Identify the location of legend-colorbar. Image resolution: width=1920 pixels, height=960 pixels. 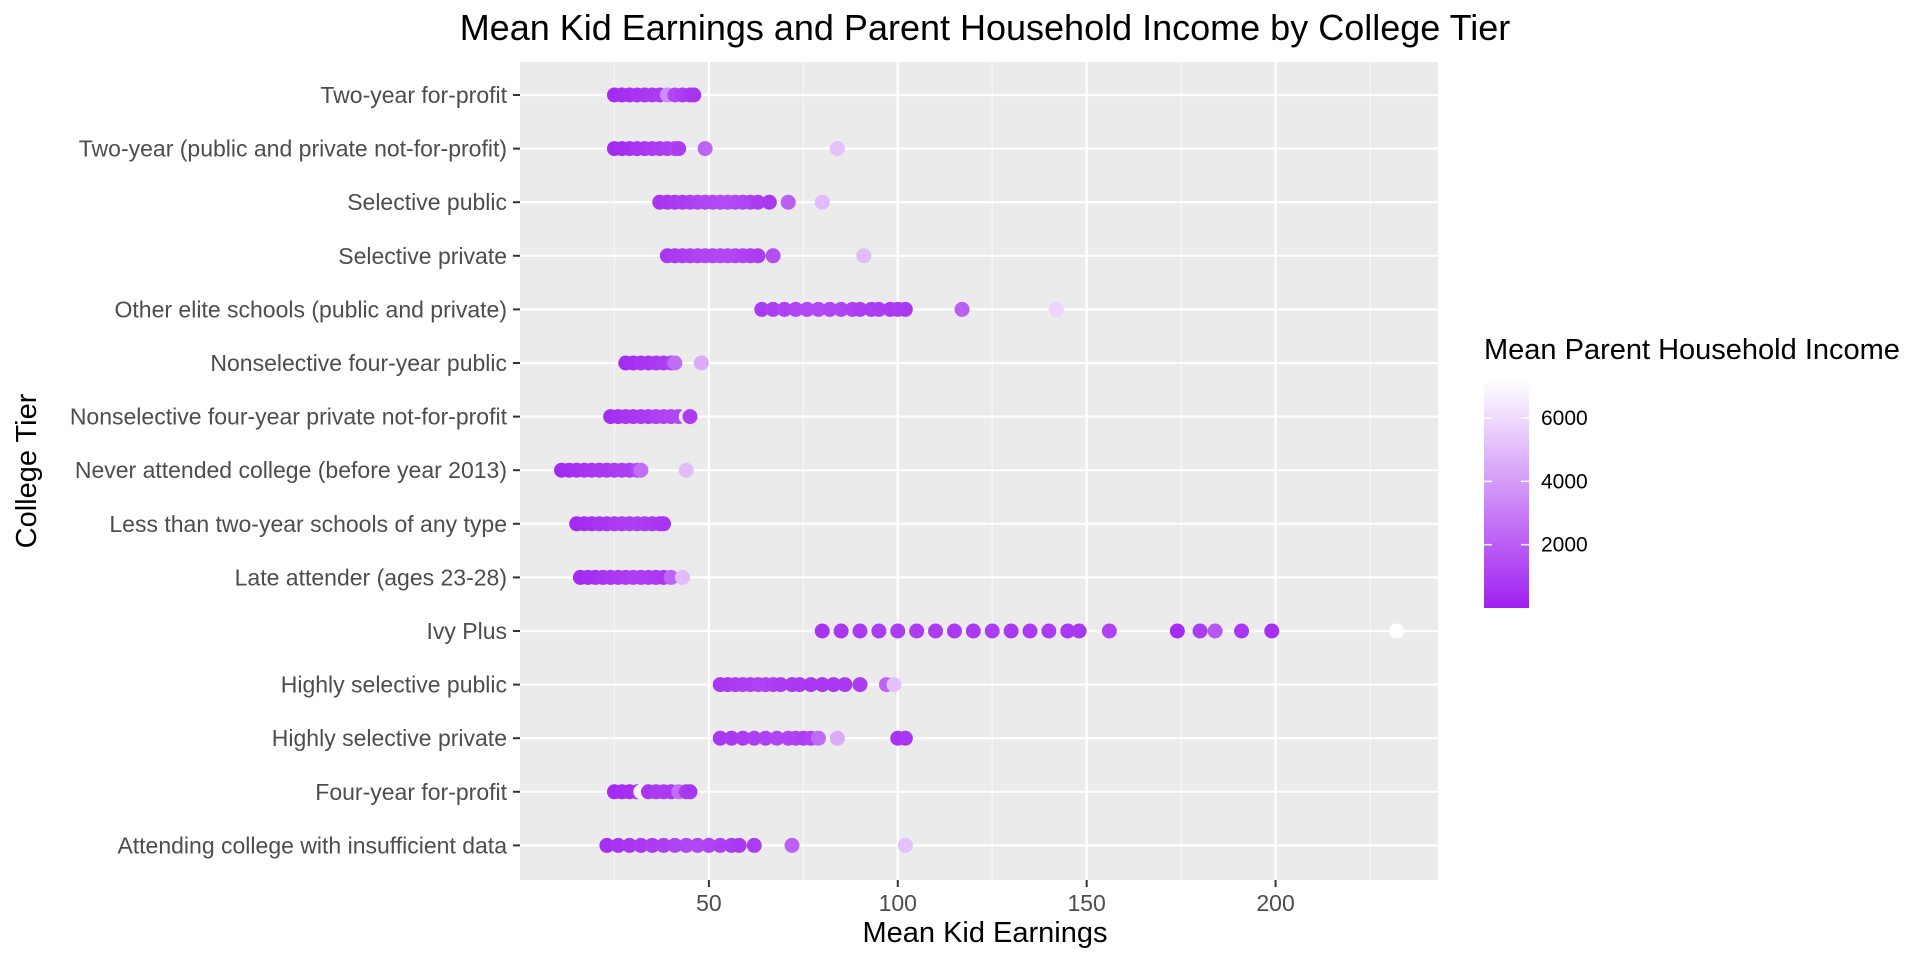
(1506, 494).